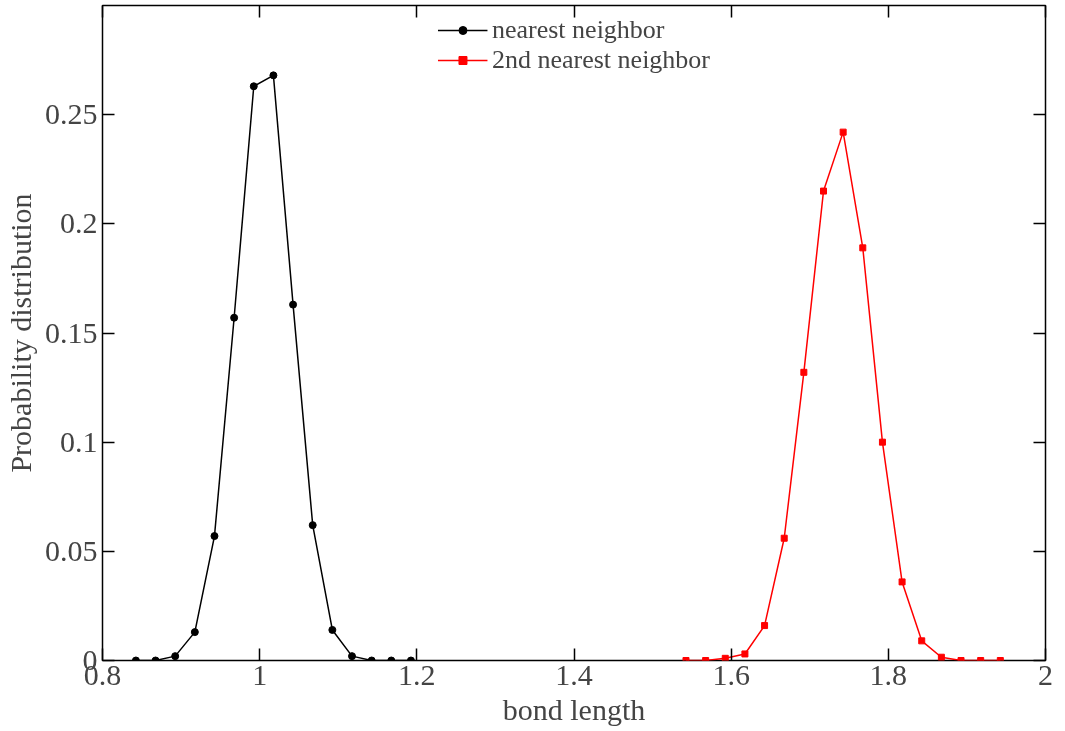 This screenshot has height=731, width=1065. What do you see at coordinates (79, 441) in the screenshot?
I see `y-tick-label: 0.1` at bounding box center [79, 441].